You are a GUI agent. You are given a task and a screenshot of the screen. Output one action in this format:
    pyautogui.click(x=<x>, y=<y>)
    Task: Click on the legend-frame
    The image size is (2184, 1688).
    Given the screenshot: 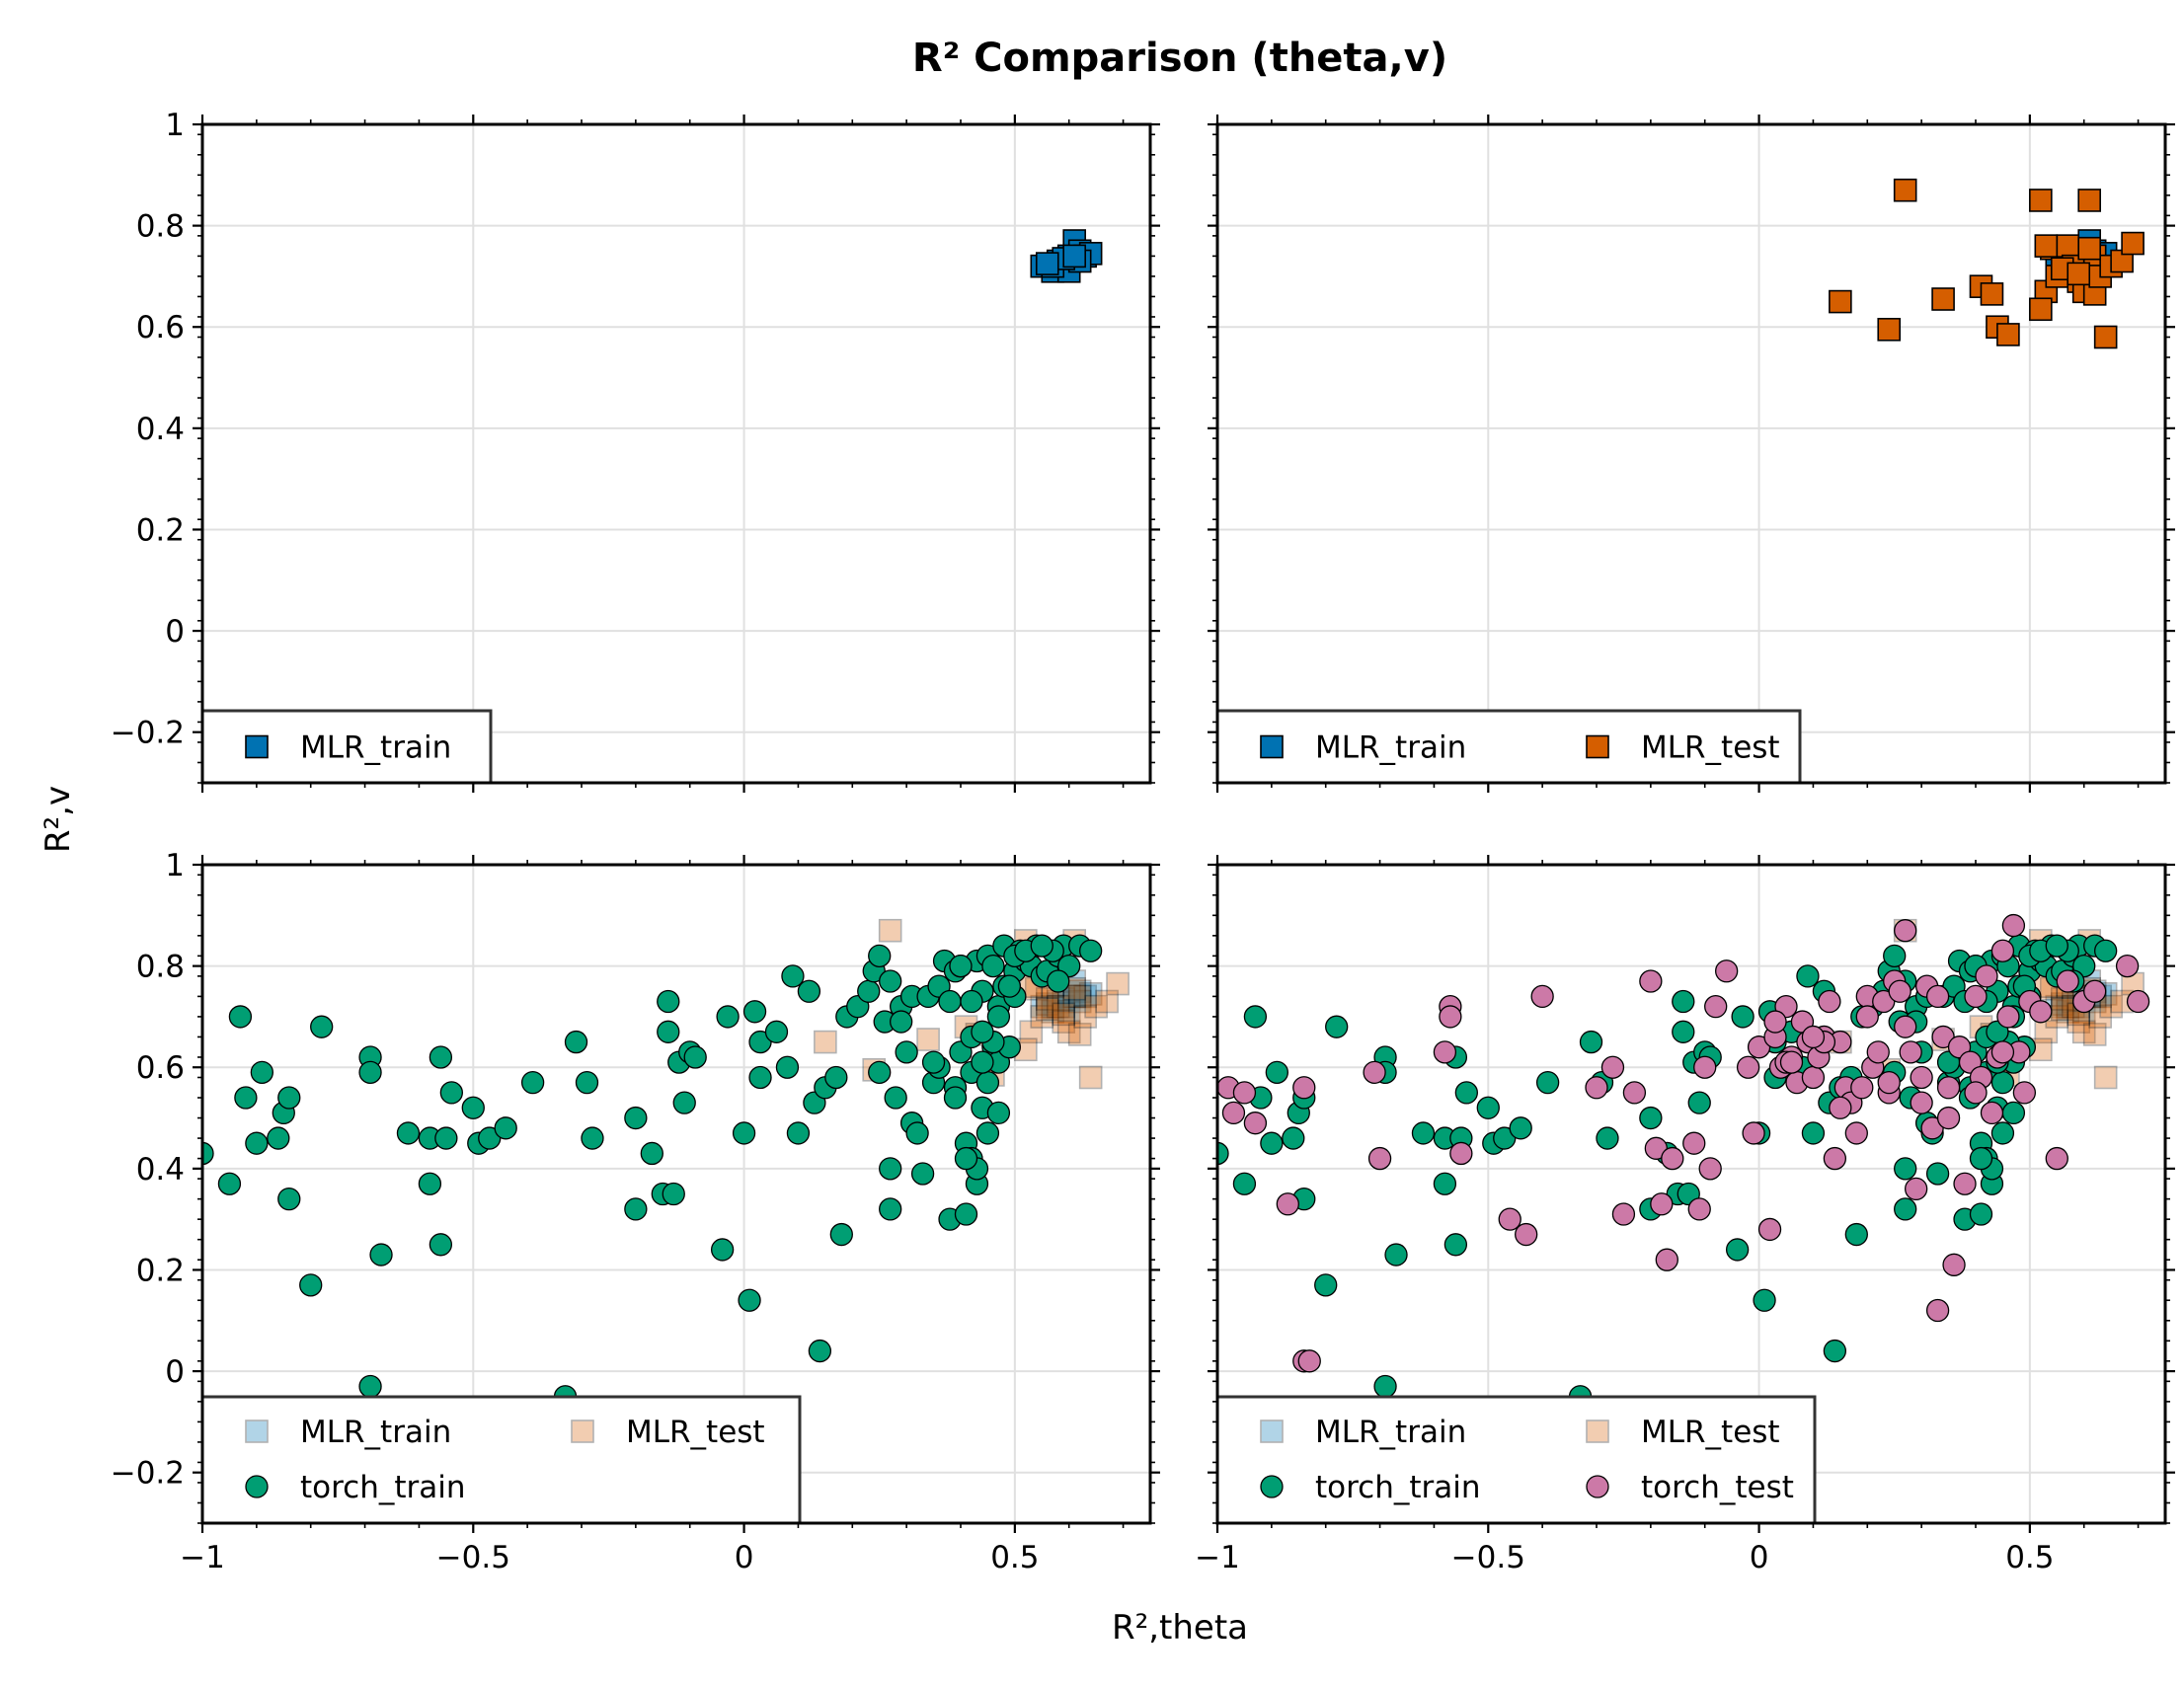 What is the action you would take?
    pyautogui.click(x=501, y=1460)
    